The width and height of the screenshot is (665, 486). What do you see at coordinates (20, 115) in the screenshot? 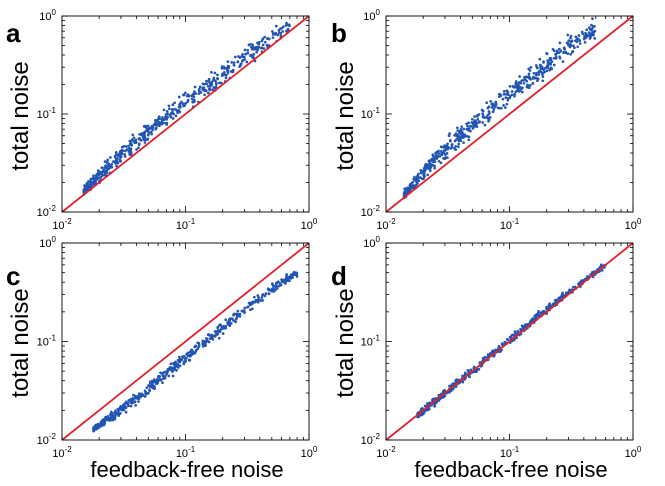
I see `y-axis-label-a: total noise` at bounding box center [20, 115].